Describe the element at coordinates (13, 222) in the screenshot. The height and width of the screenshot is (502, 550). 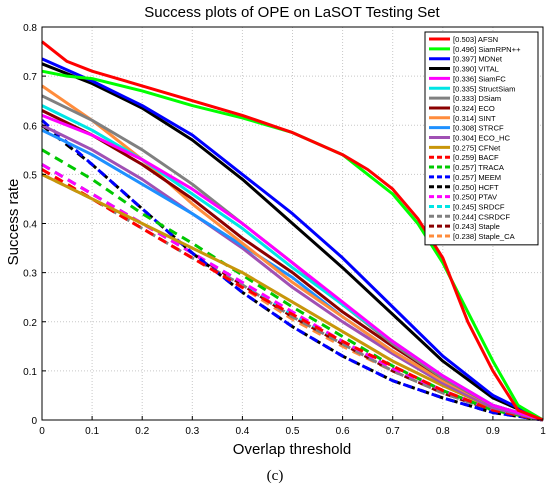
I see `y-axis-label: Success rate` at that location.